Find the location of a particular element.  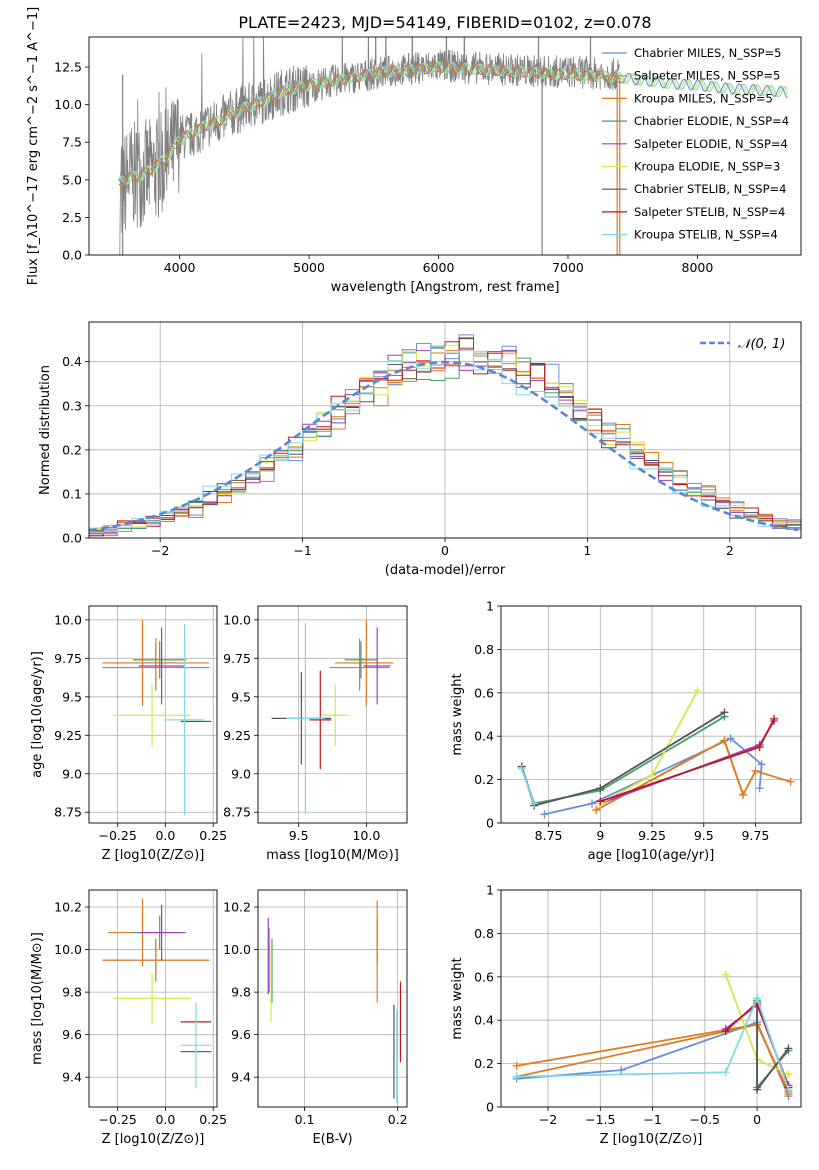

y-tick-label: 9.0 is located at coordinates (241, 773).